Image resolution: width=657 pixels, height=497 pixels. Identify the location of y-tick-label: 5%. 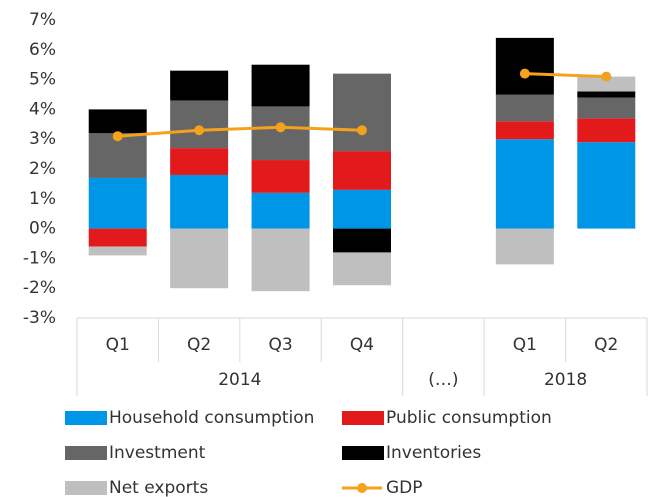
(42, 80).